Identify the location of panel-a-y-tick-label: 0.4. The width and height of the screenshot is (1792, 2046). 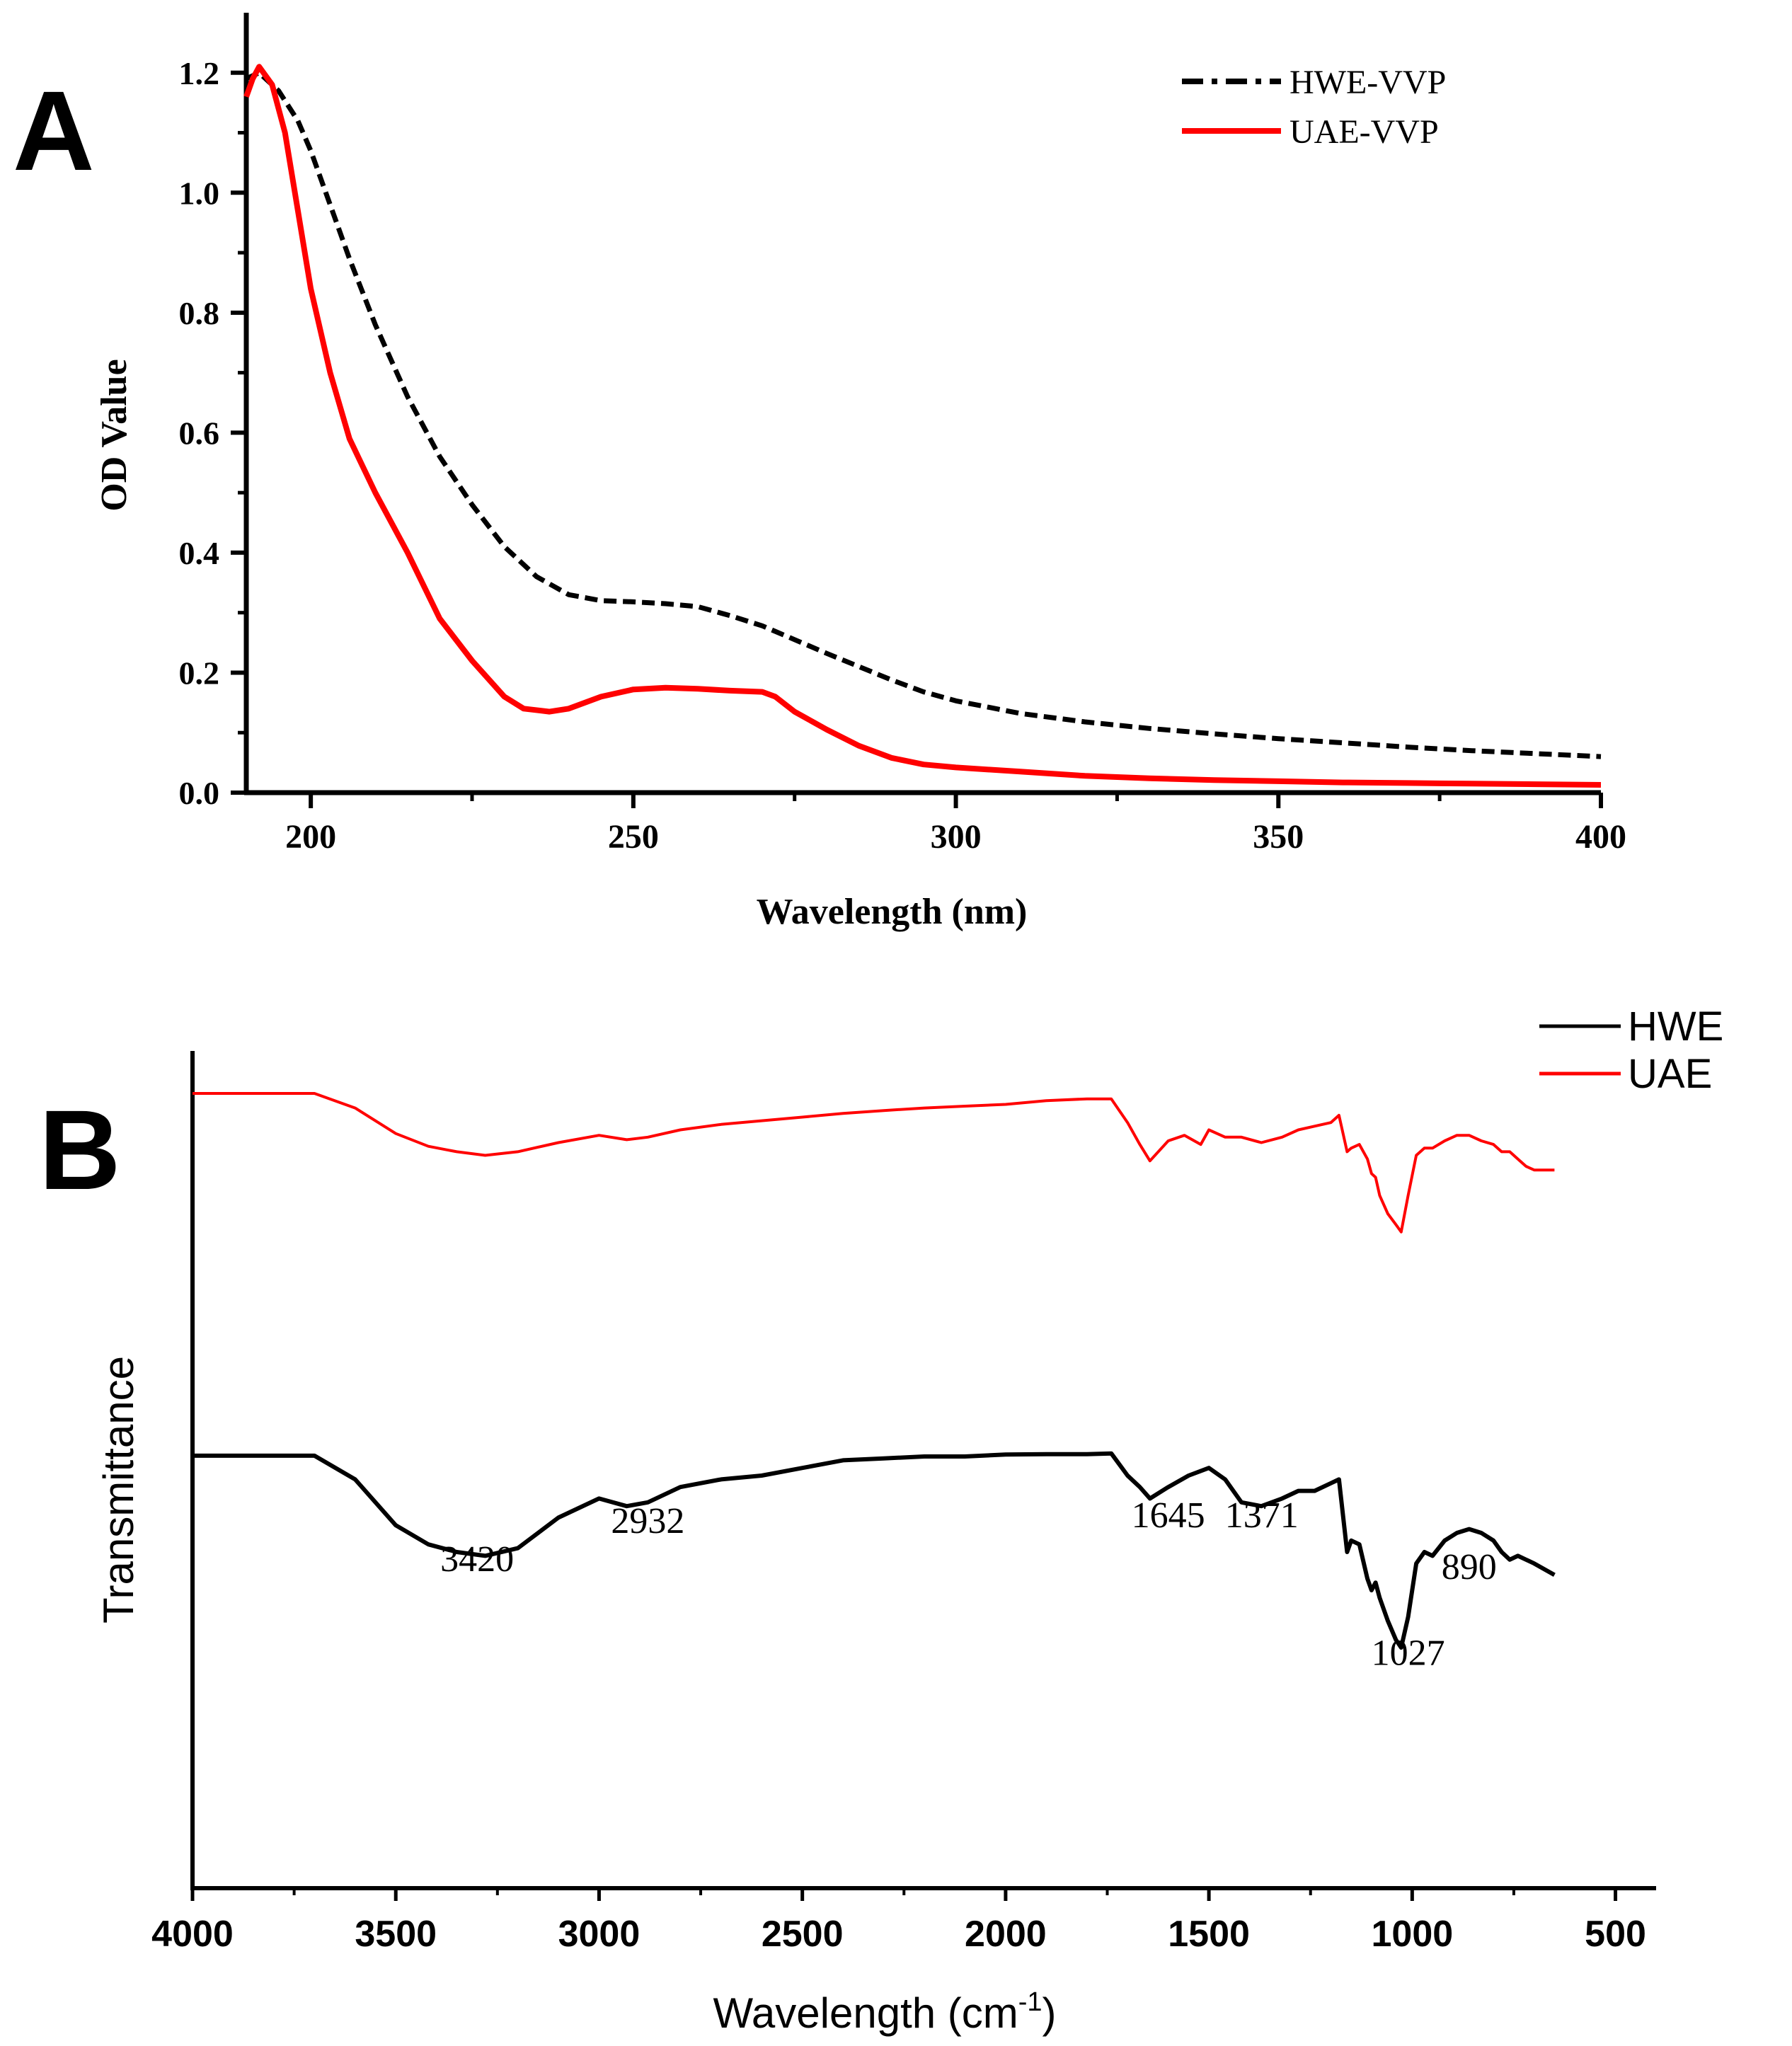
(199, 553).